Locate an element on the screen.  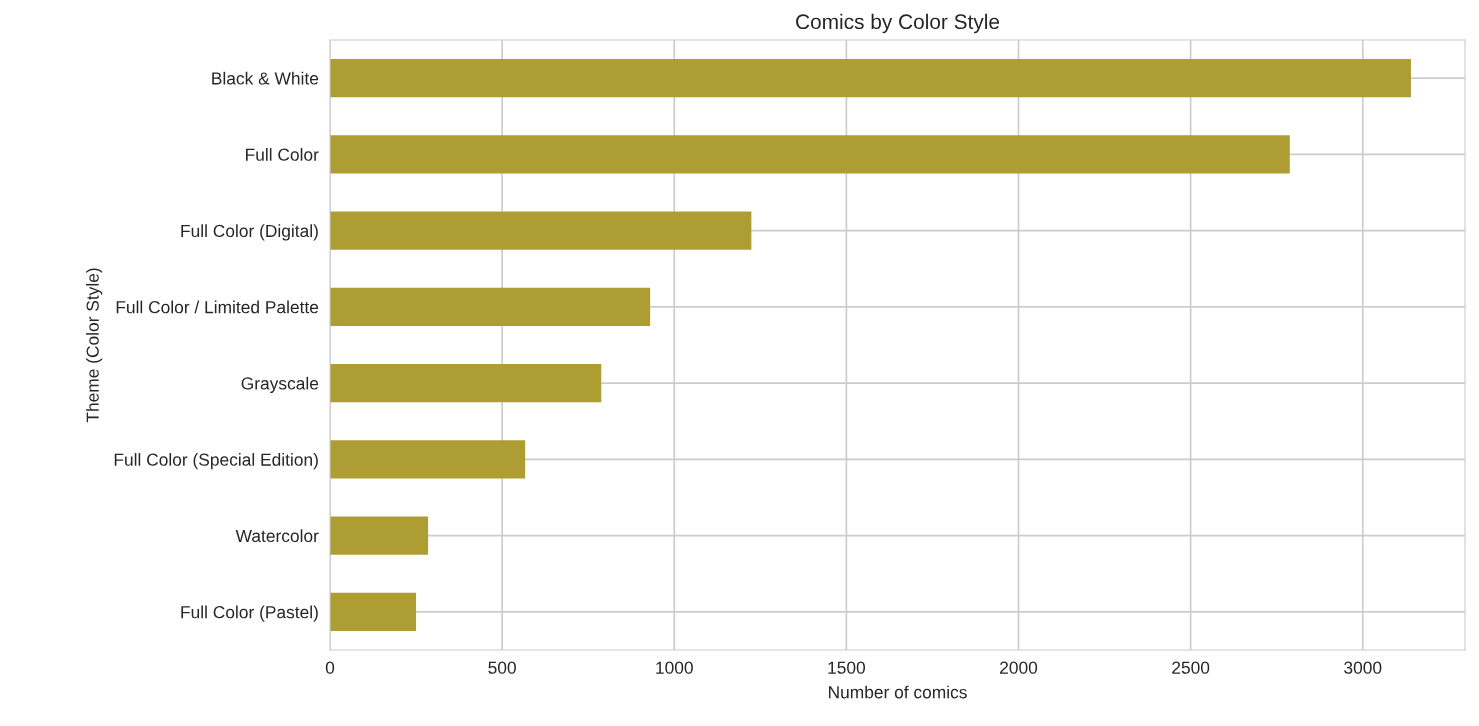
x-tick-label: 1000 is located at coordinates (674, 667).